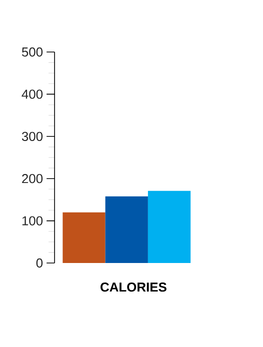 The image size is (263, 347). What do you see at coordinates (133, 287) in the screenshot?
I see `x-axis-title: CALORIES` at bounding box center [133, 287].